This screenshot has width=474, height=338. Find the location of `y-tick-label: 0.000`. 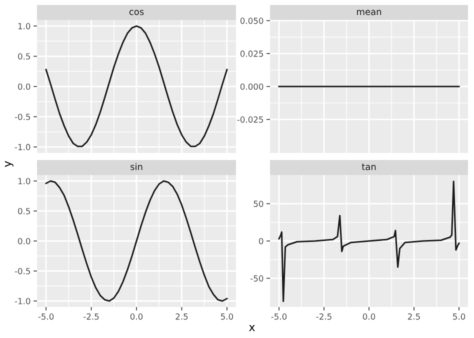

y-tick-label: 0.000 is located at coordinates (252, 86).